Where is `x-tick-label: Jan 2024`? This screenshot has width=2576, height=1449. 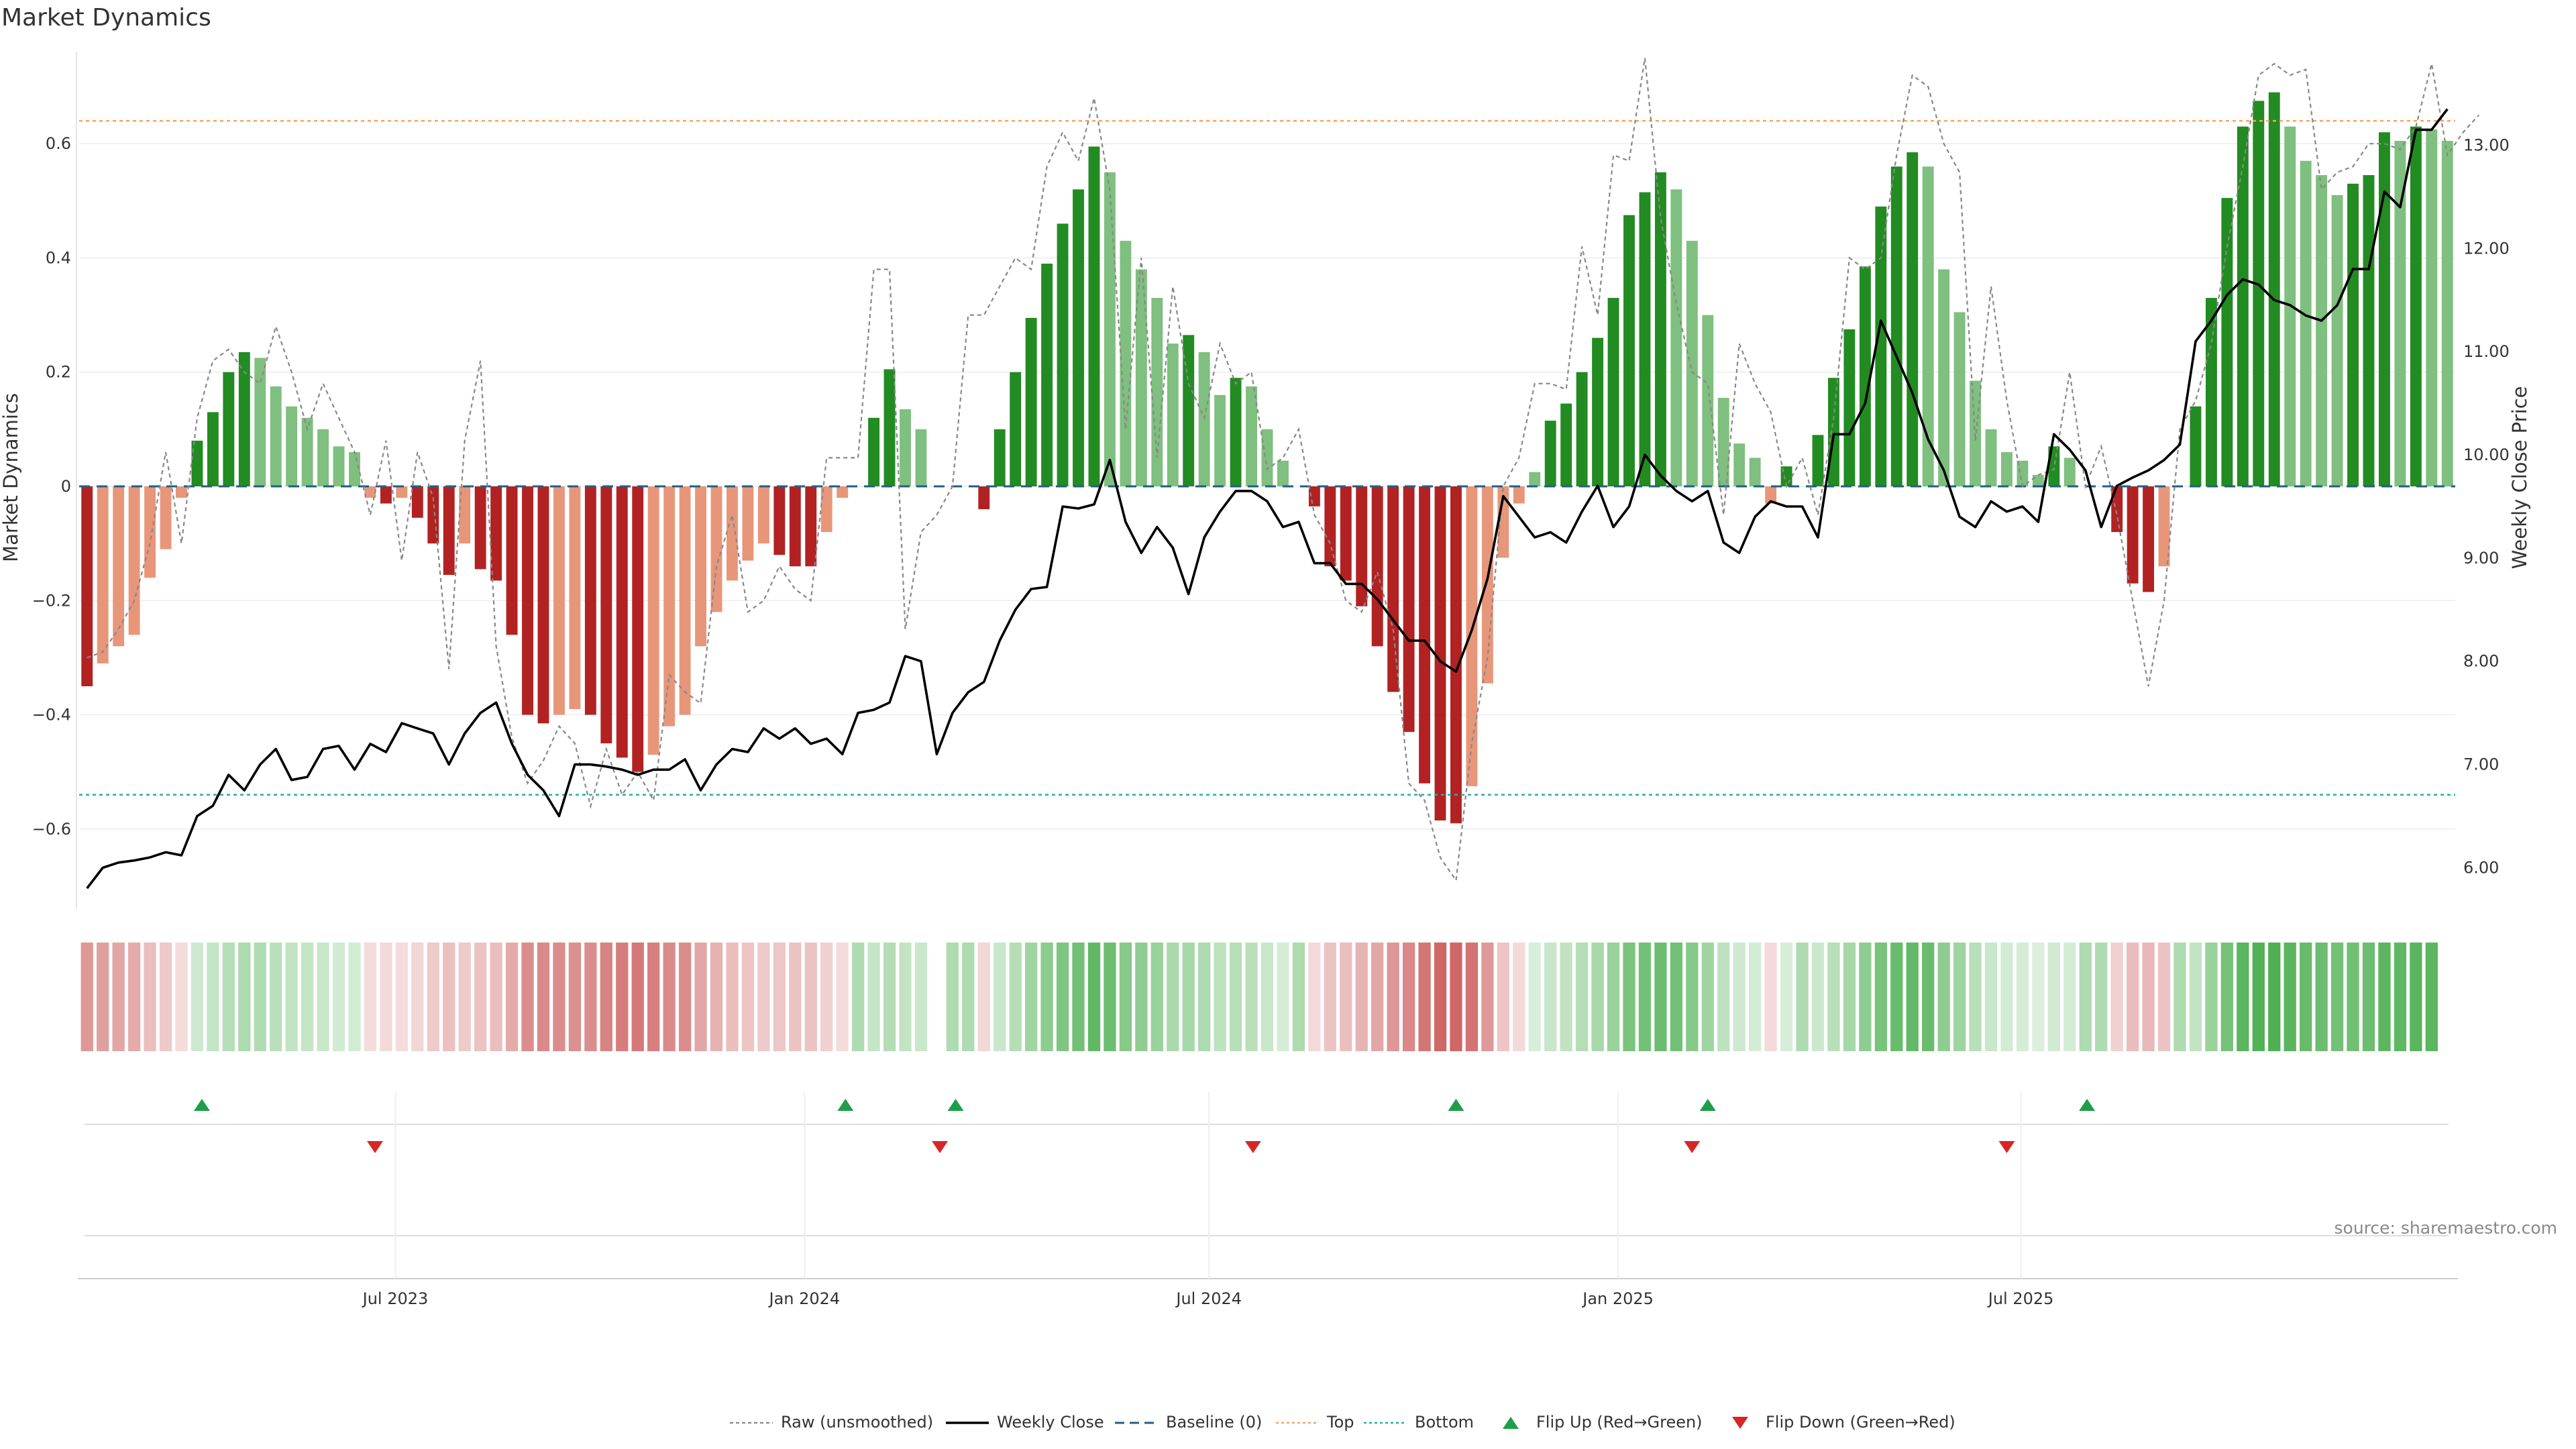 x-tick-label: Jan 2024 is located at coordinates (804, 1298).